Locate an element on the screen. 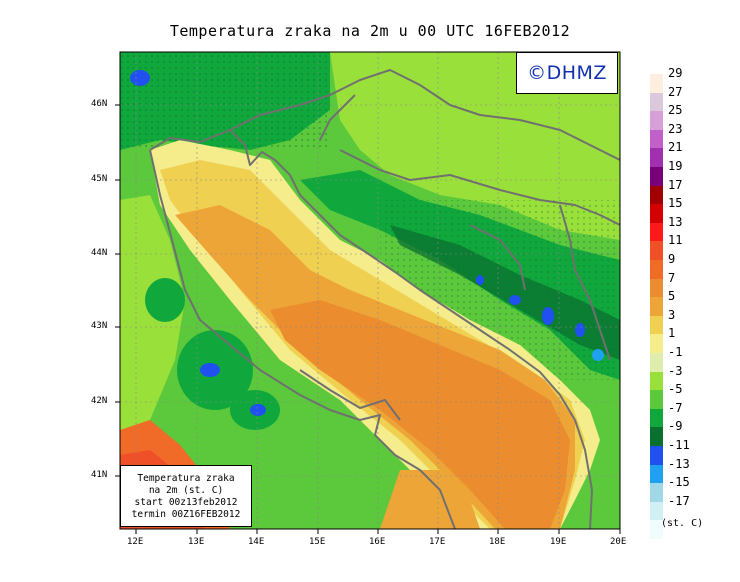 The height and width of the screenshot is (582, 740). legend-label: -13 is located at coordinates (679, 463).